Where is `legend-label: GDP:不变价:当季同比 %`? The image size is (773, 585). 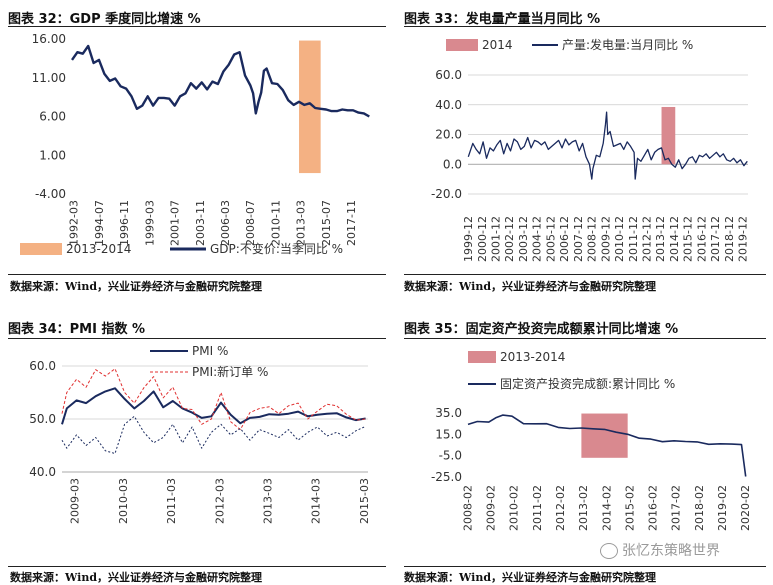 legend-label: GDP:不变价:当季同比 % is located at coordinates (276, 248).